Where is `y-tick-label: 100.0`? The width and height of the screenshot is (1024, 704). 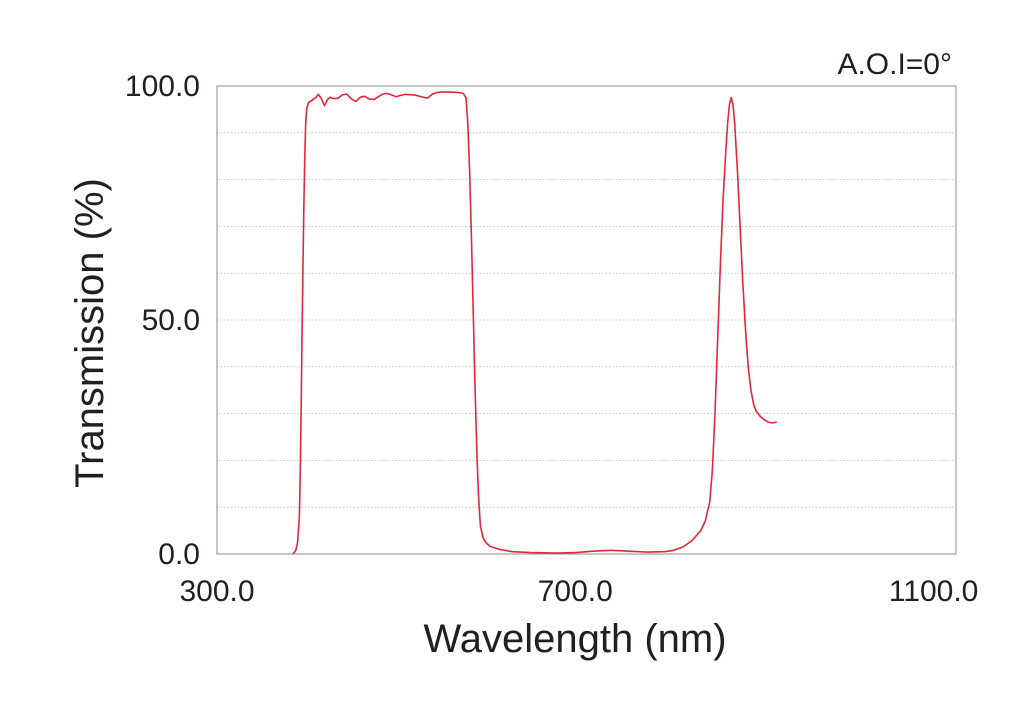 y-tick-label: 100.0 is located at coordinates (162, 86).